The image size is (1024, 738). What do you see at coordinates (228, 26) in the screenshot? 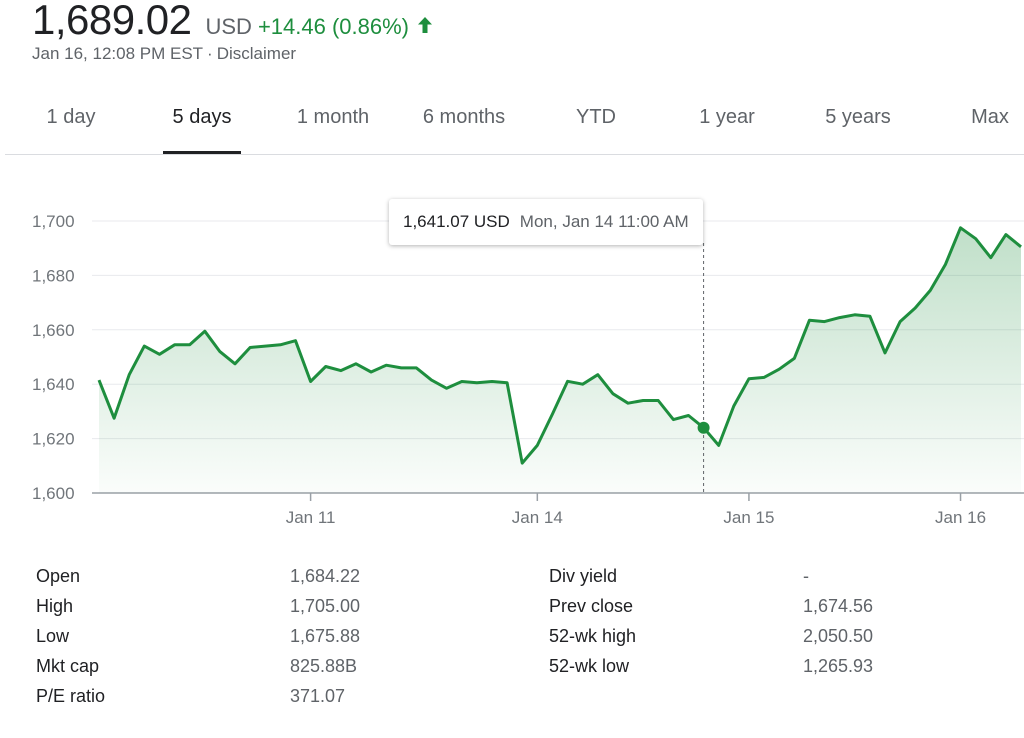
I see `currency-code: USD` at bounding box center [228, 26].